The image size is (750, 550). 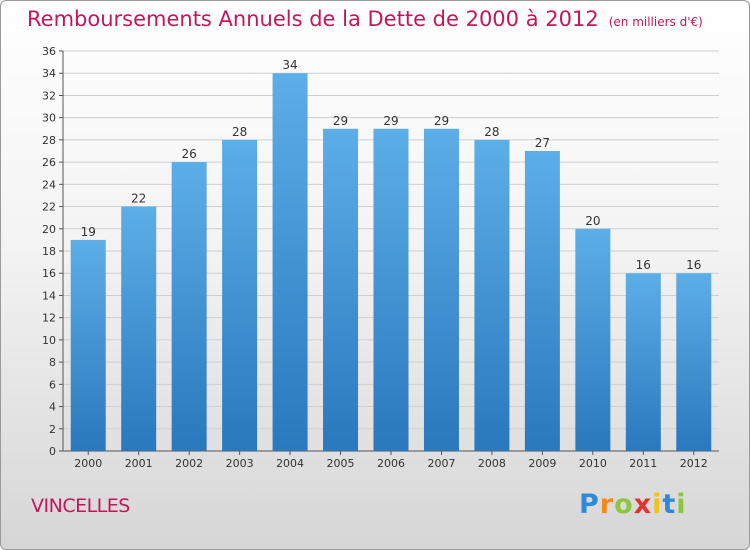 I want to click on logo-letter: o, so click(x=624, y=504).